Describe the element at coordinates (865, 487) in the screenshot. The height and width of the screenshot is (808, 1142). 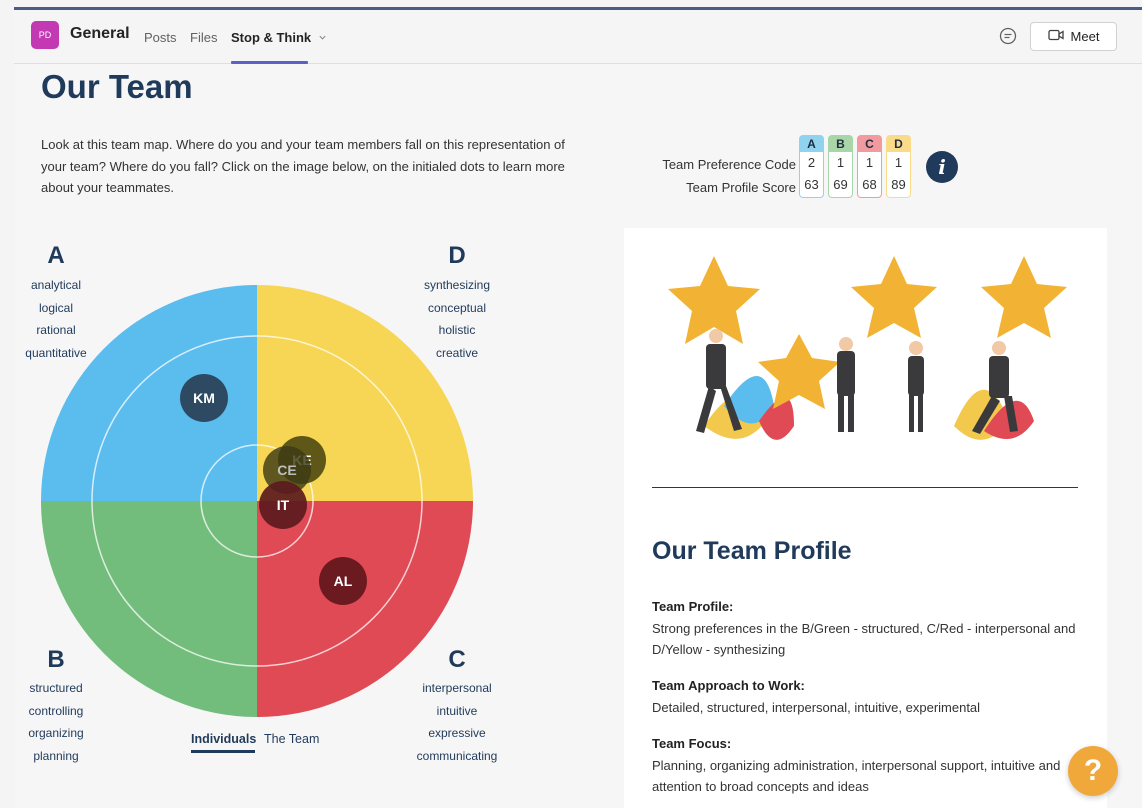
I see `divider` at that location.